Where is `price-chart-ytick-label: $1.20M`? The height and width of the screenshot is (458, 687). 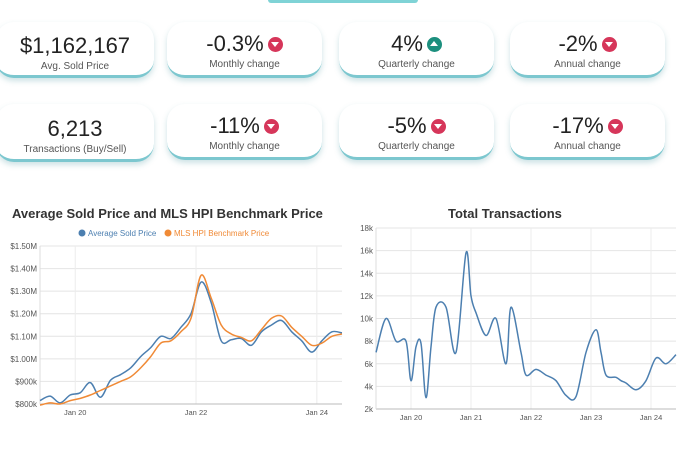
price-chart-ytick-label: $1.20M is located at coordinates (23, 314).